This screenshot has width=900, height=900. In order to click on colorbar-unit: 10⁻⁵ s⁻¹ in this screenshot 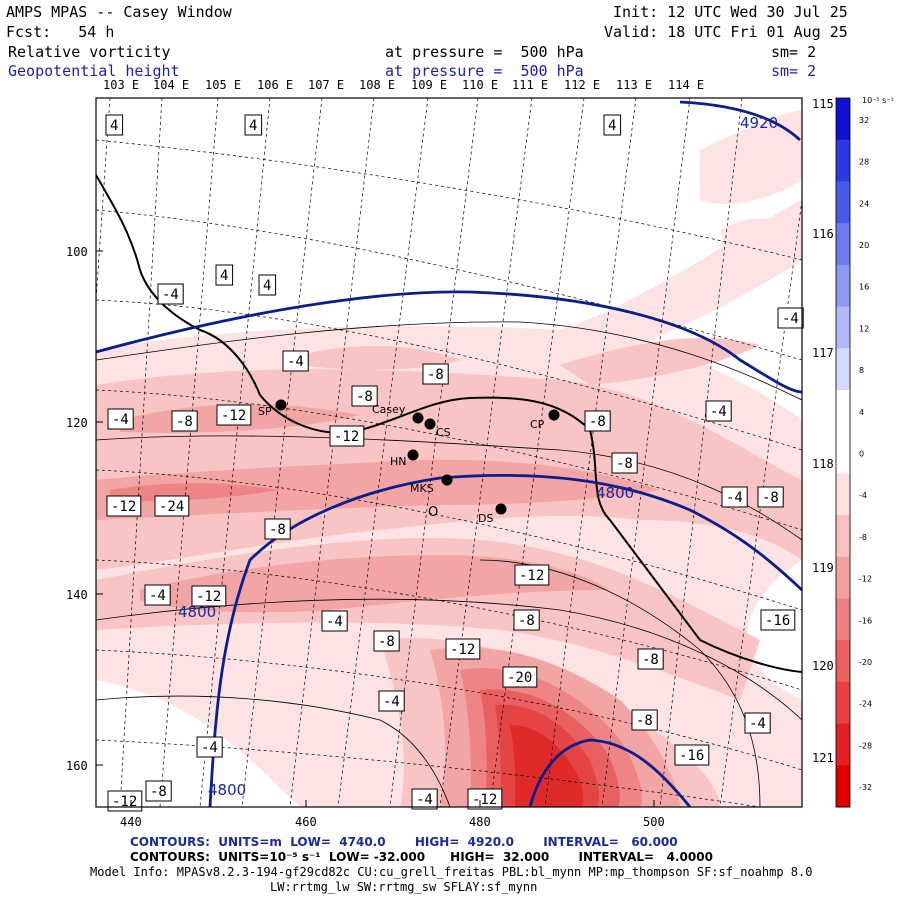, I will do `click(878, 100)`.